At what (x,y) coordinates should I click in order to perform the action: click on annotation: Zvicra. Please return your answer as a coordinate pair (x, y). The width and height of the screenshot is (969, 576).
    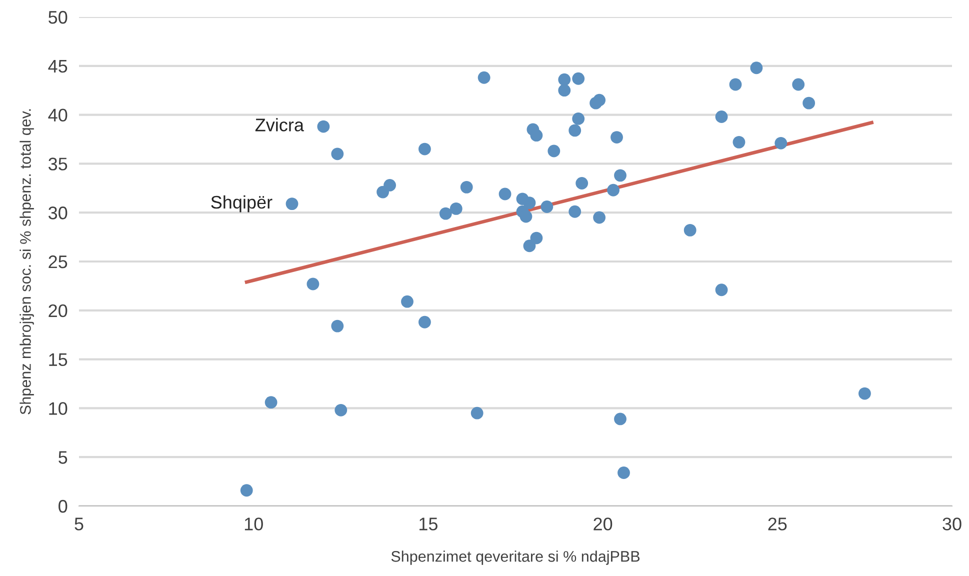
    Looking at the image, I should click on (279, 125).